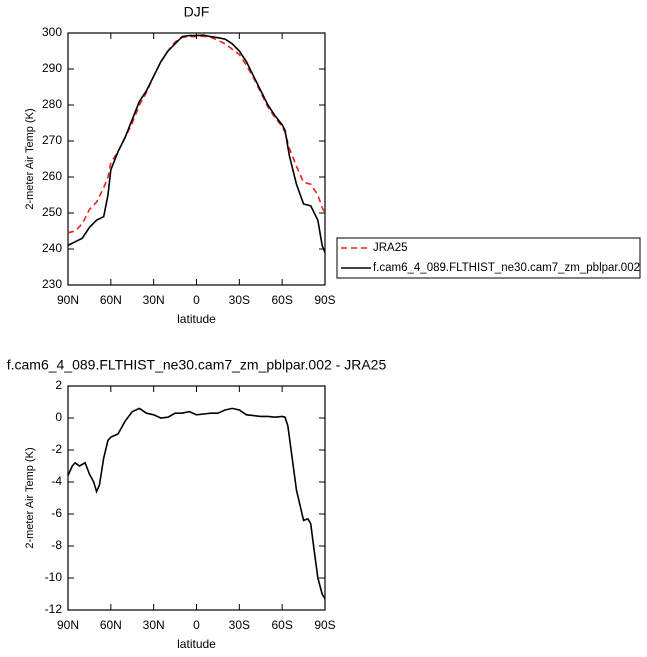 Image resolution: width=647 pixels, height=657 pixels. What do you see at coordinates (56, 513) in the screenshot?
I see `y-tick-label: -6` at bounding box center [56, 513].